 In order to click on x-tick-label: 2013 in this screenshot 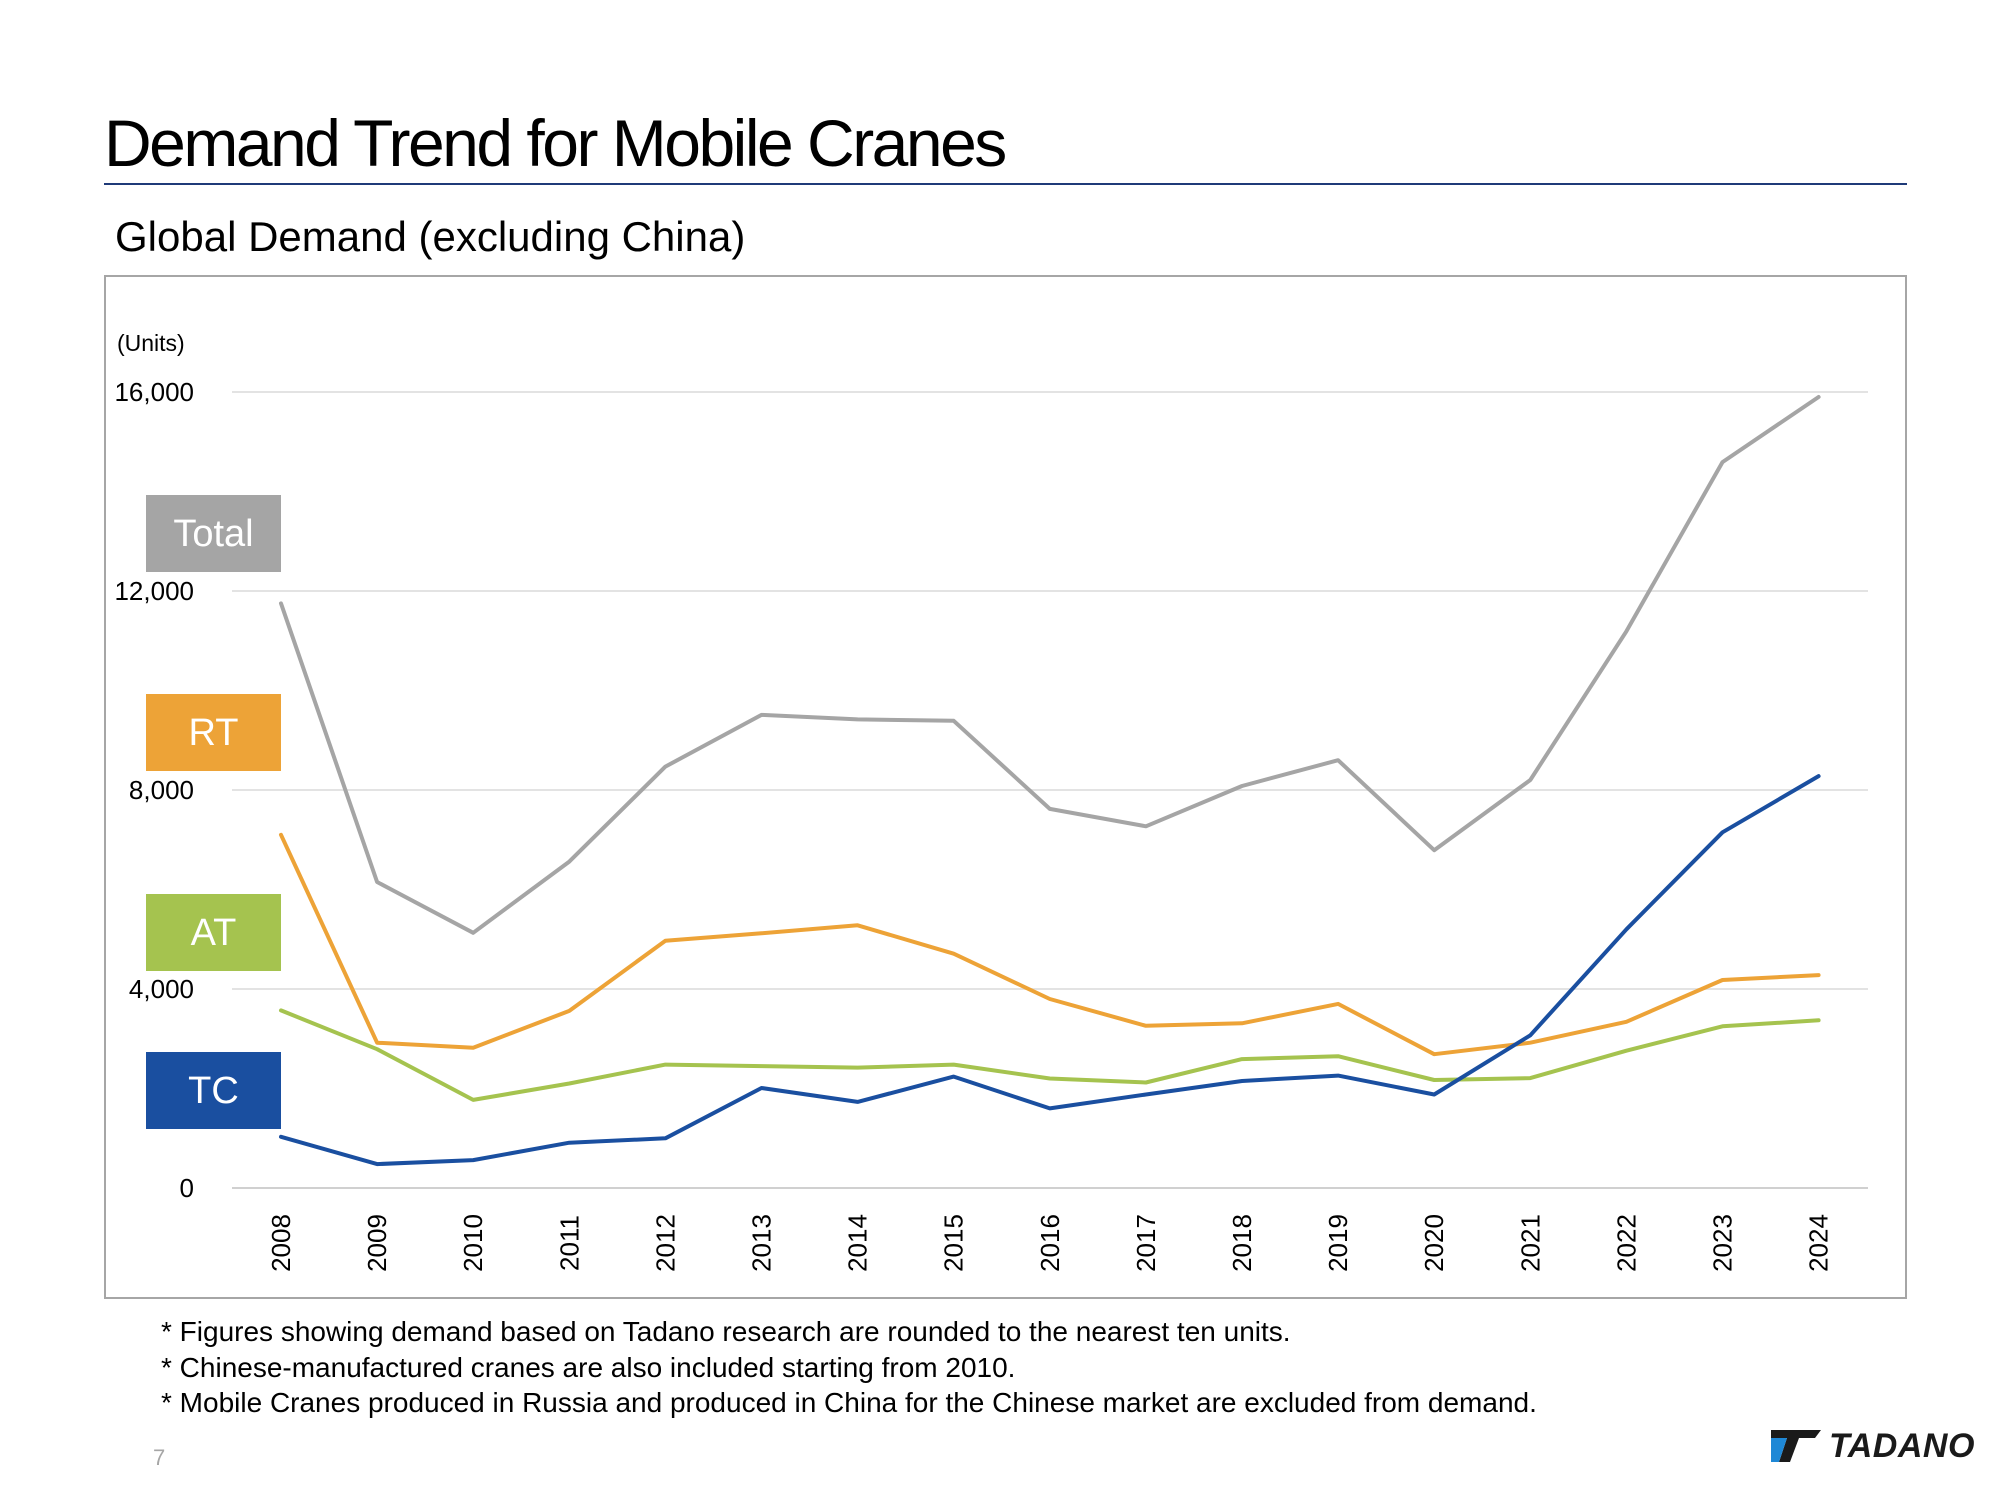, I will do `click(762, 1243)`.